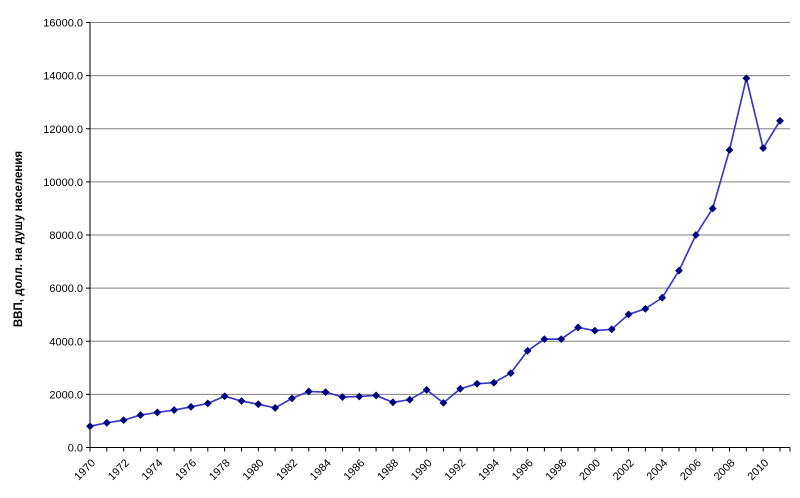  I want to click on x-tick-label: 1990, so click(422, 470).